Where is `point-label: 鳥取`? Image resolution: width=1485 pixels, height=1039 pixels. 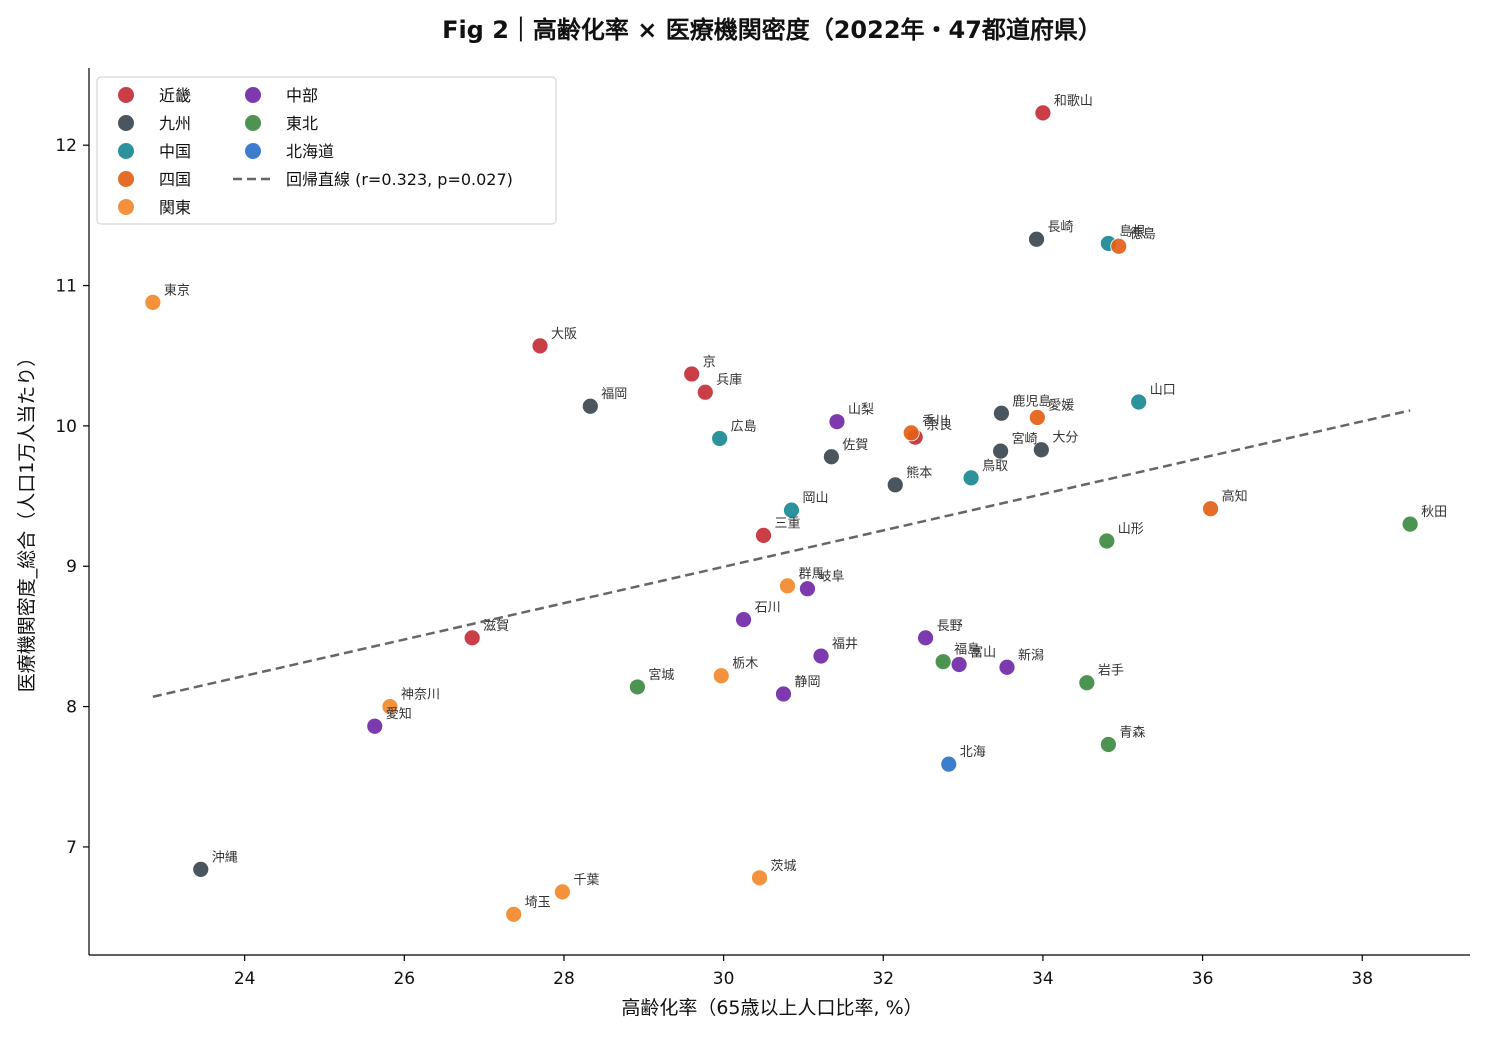
point-label: 鳥取 is located at coordinates (995, 466).